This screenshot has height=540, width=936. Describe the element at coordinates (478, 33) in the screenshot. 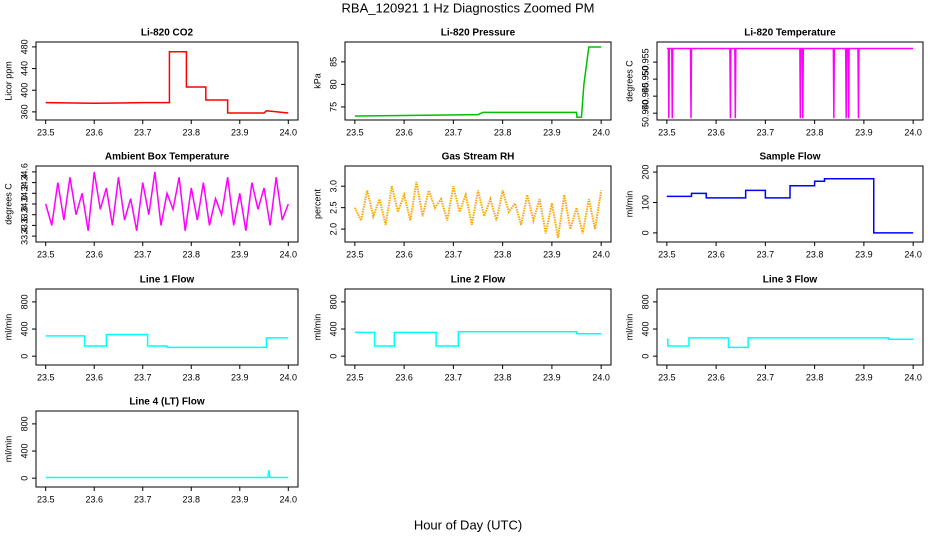

I see `panel-title: Li-820 Pressure` at that location.